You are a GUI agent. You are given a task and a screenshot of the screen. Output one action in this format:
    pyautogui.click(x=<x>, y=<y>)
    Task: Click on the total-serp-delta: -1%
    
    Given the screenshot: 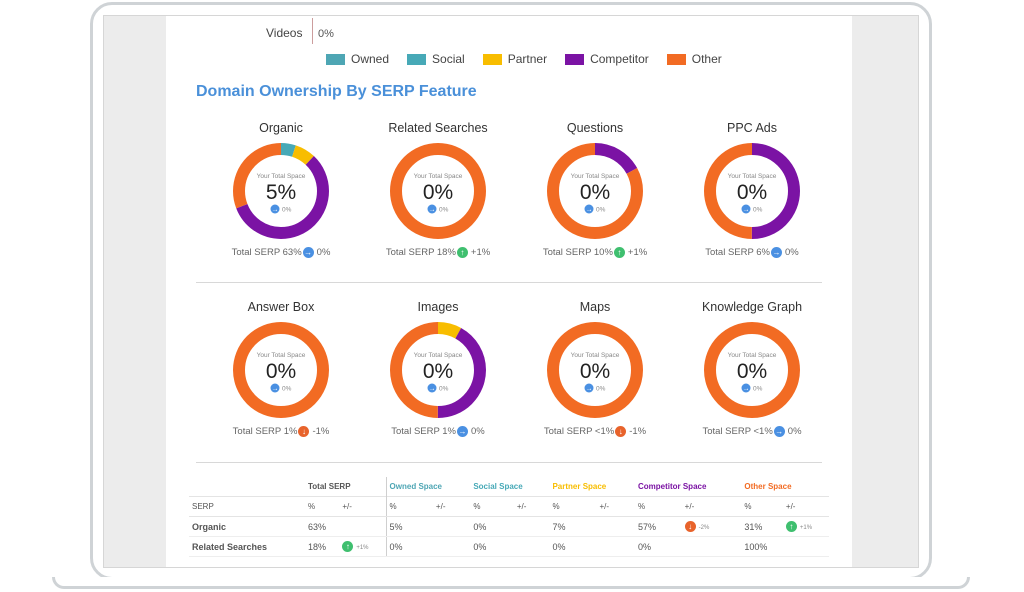 What is the action you would take?
    pyautogui.click(x=638, y=431)
    